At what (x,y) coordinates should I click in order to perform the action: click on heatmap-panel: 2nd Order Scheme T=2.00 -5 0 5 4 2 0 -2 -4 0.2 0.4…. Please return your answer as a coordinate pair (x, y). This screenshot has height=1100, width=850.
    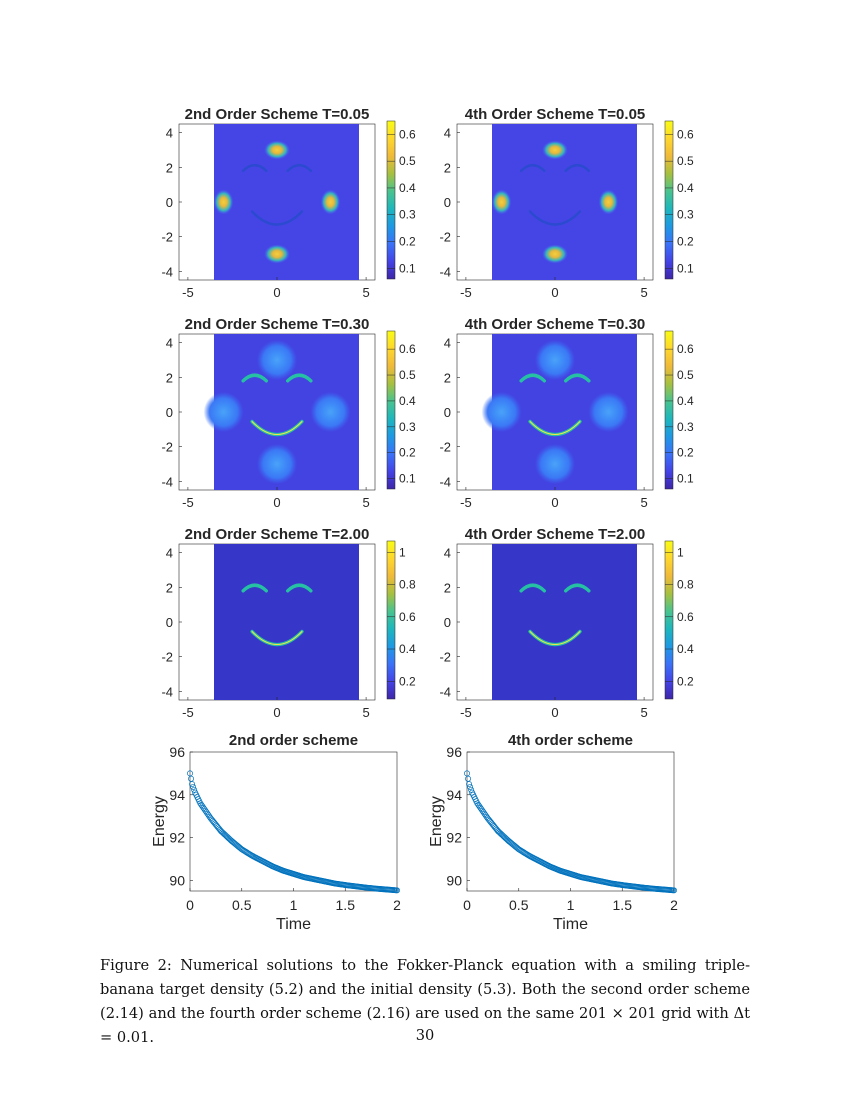
    Looking at the image, I should click on (288, 623).